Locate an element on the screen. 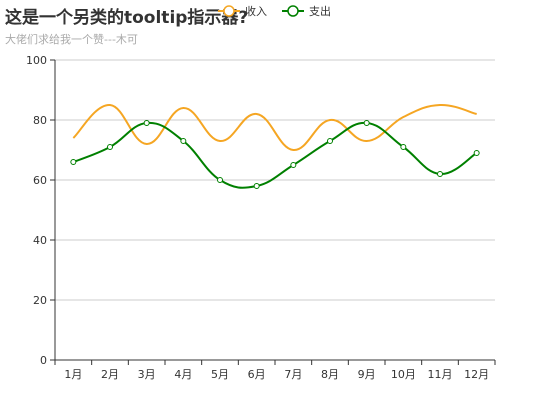 Image resolution: width=550 pixels, height=420 pixels. legend-item-1: 支出 is located at coordinates (306, 11).